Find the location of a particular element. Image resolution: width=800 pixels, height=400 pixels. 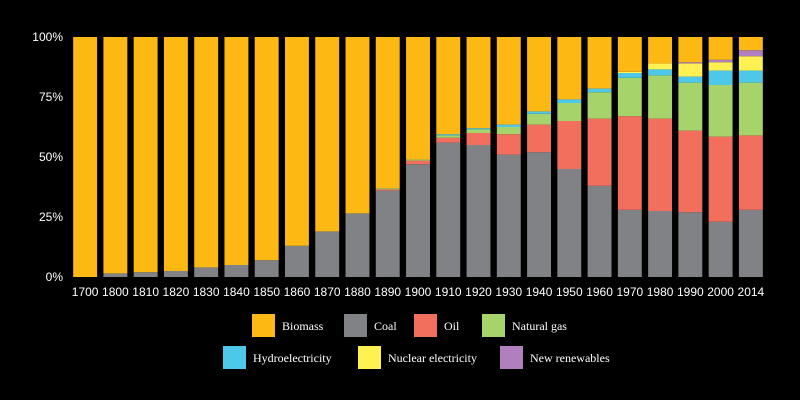

bar-segment-natural-gas-1940 is located at coordinates (539, 119).